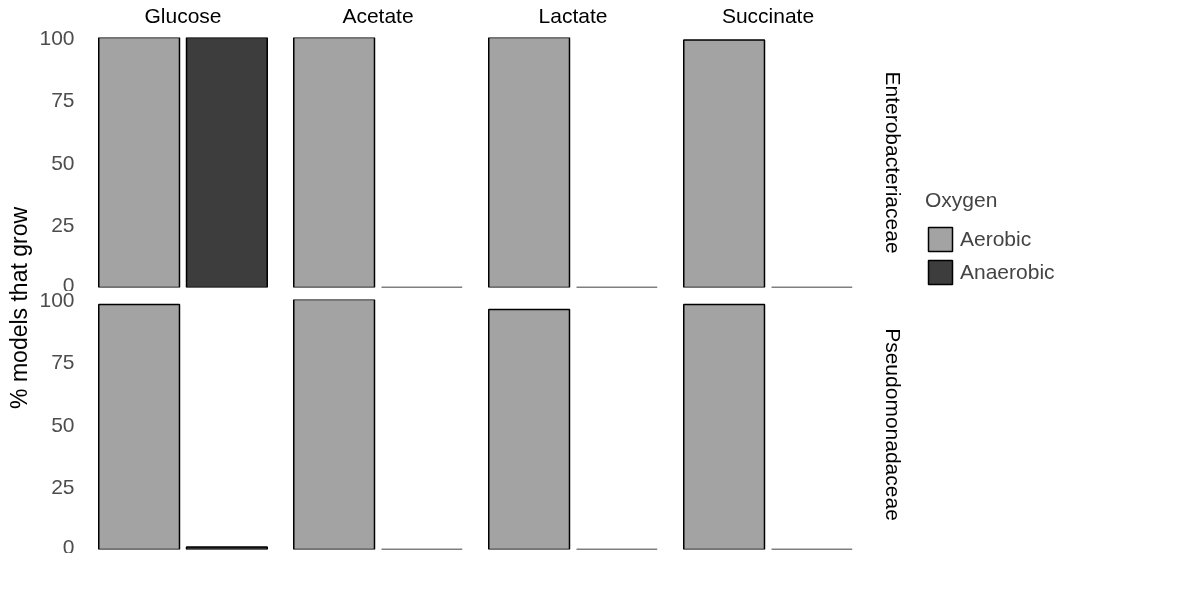  Describe the element at coordinates (378, 15) in the screenshot. I see `x-tick-label: Acetate` at that location.